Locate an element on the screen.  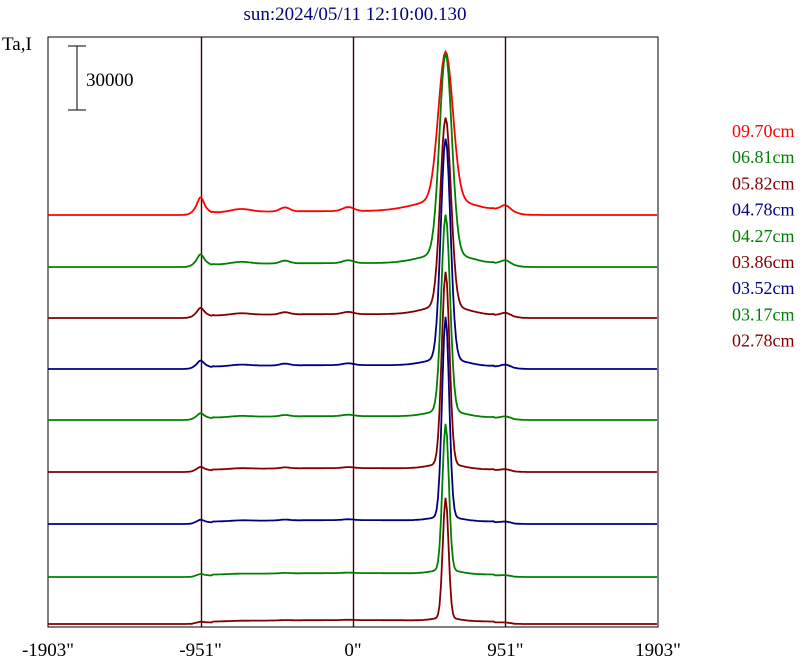
legend-entry: 02.78cm is located at coordinates (763, 341).